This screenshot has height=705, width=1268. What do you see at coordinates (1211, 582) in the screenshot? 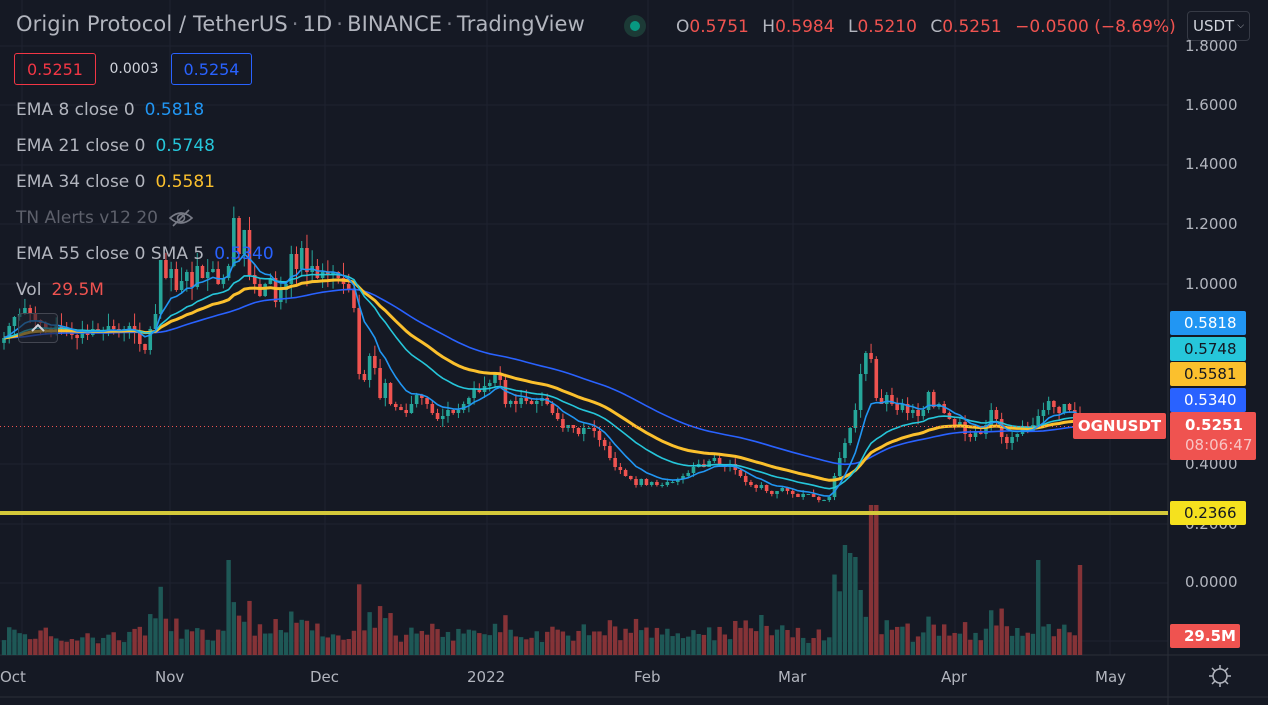
I see `price-tick: 0.0000` at bounding box center [1211, 582].